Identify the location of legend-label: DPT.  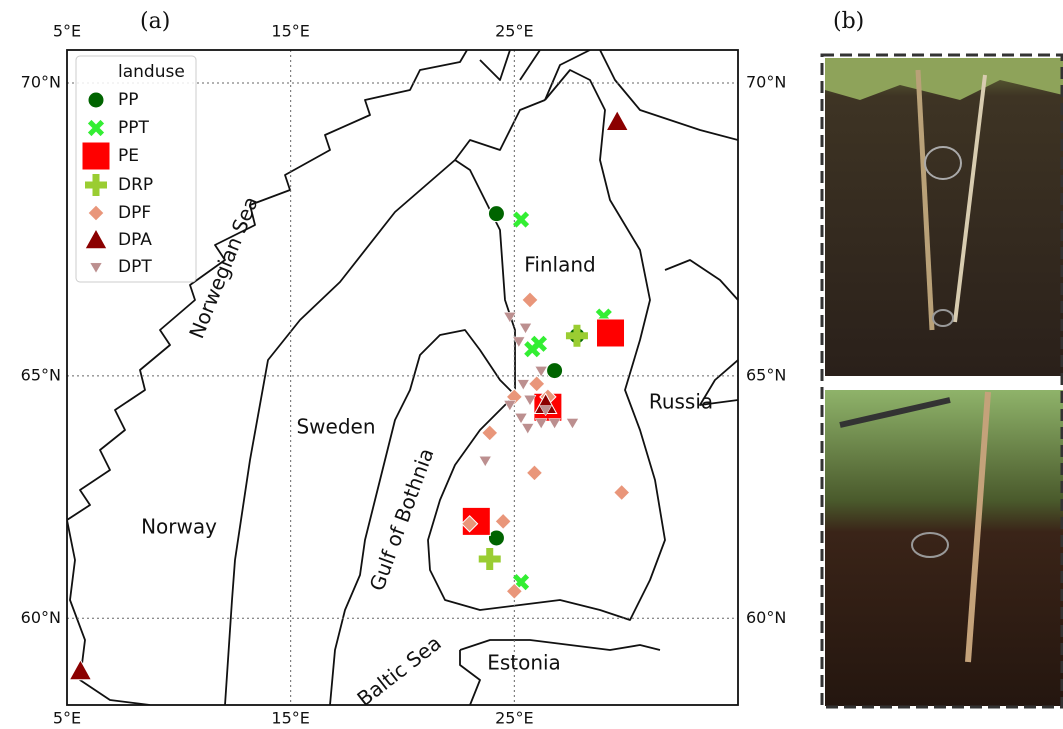
(135, 267).